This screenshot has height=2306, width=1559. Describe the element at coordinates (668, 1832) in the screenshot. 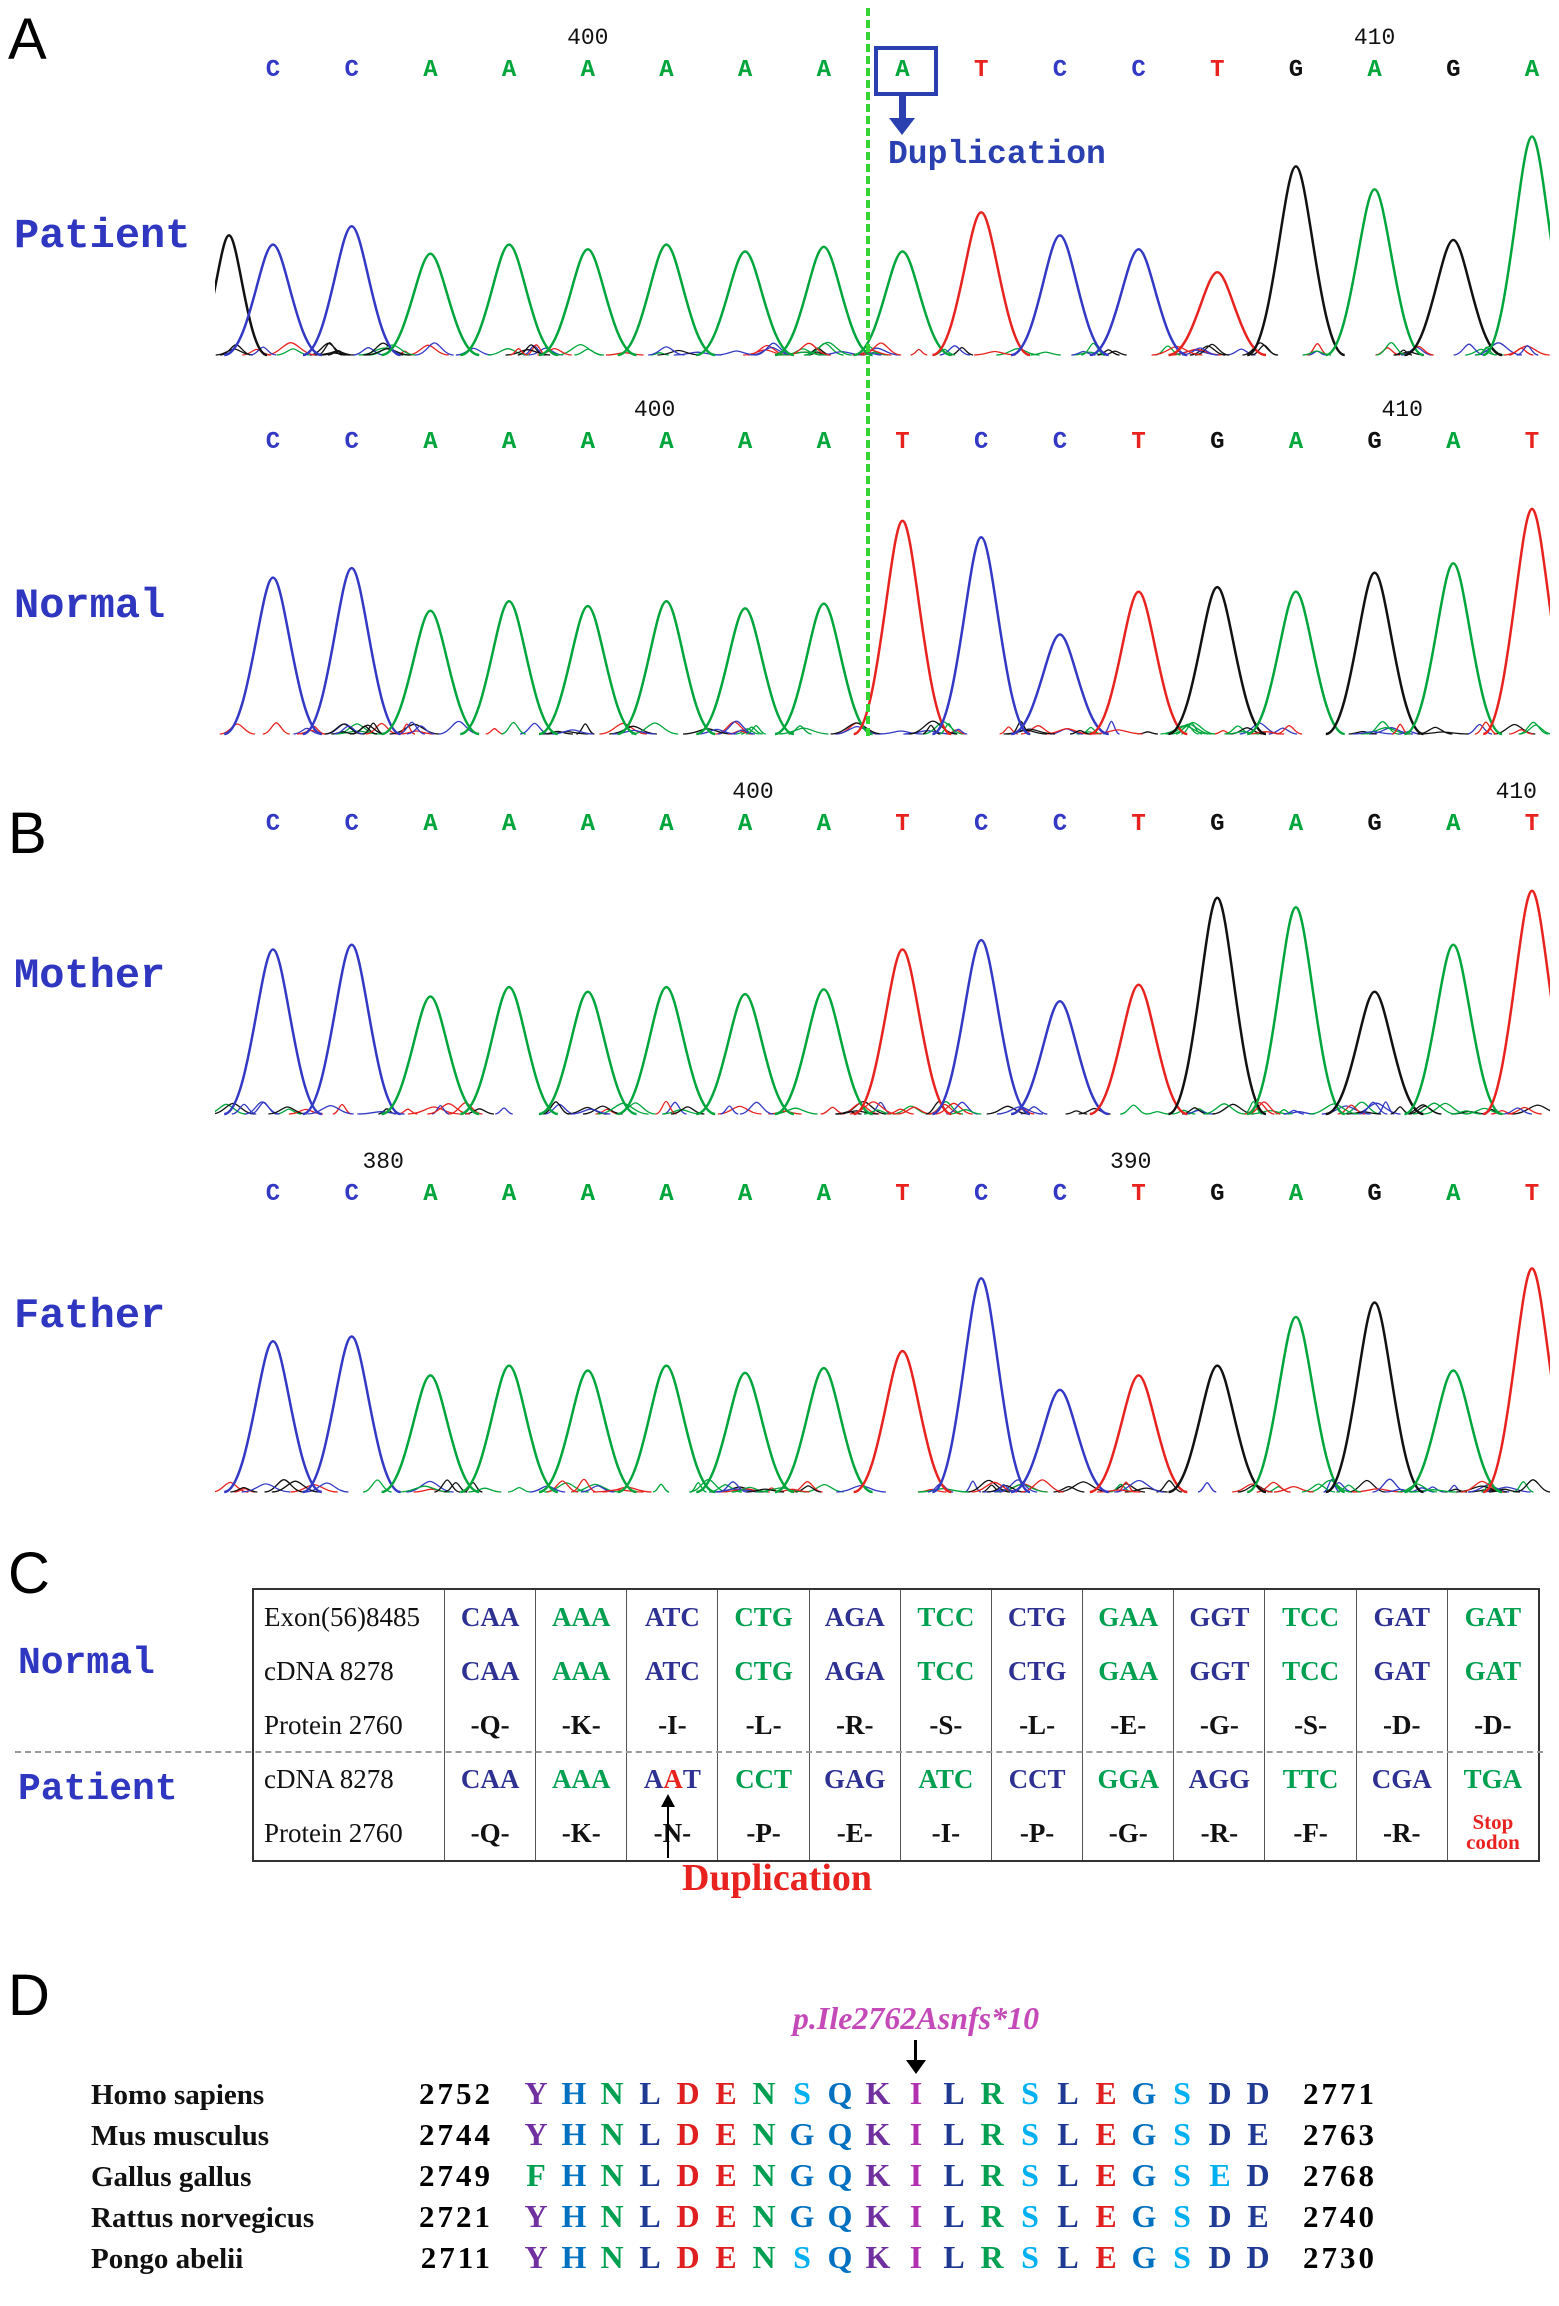

I see `duplication-connector-line` at that location.